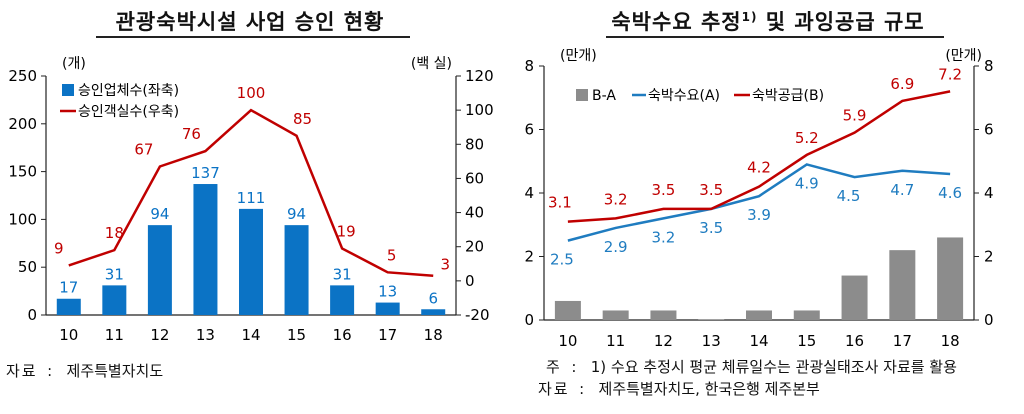 Image resolution: width=1024 pixels, height=414 pixels. Describe the element at coordinates (759, 168) in the screenshot. I see `line-data-label: 4.2` at that location.